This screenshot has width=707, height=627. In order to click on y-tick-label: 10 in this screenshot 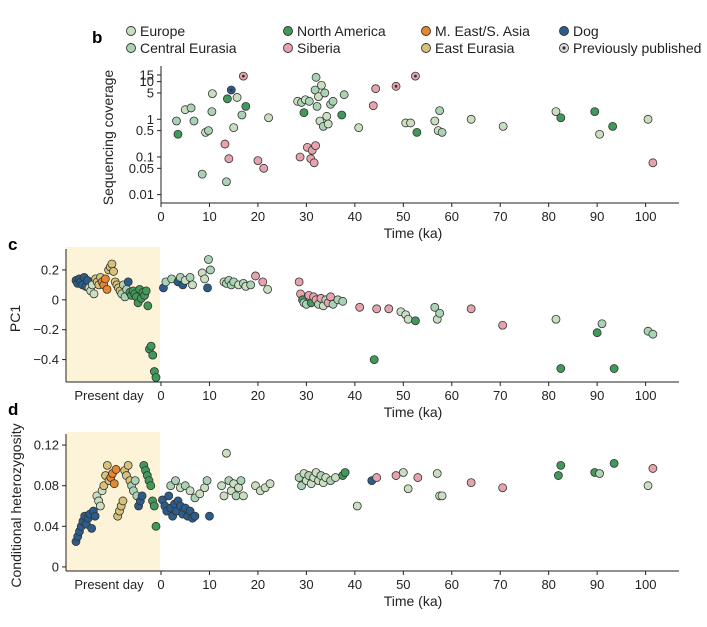, I will do `click(147, 81)`.